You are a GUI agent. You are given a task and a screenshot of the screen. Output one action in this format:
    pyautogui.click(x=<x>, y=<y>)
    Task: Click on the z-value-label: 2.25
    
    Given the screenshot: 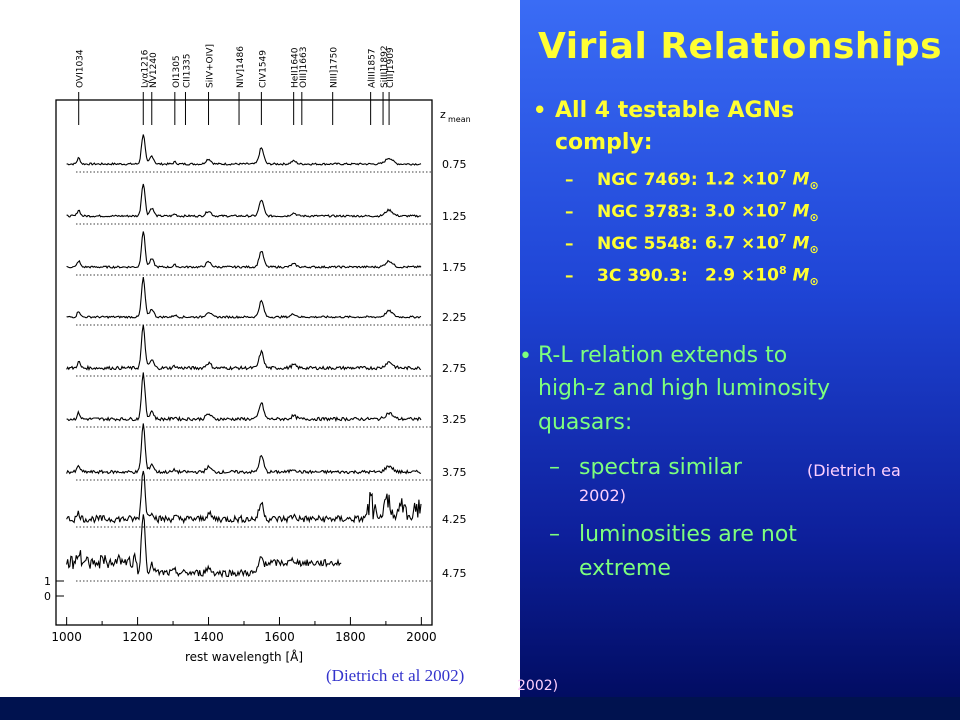 What is the action you would take?
    pyautogui.click(x=454, y=317)
    